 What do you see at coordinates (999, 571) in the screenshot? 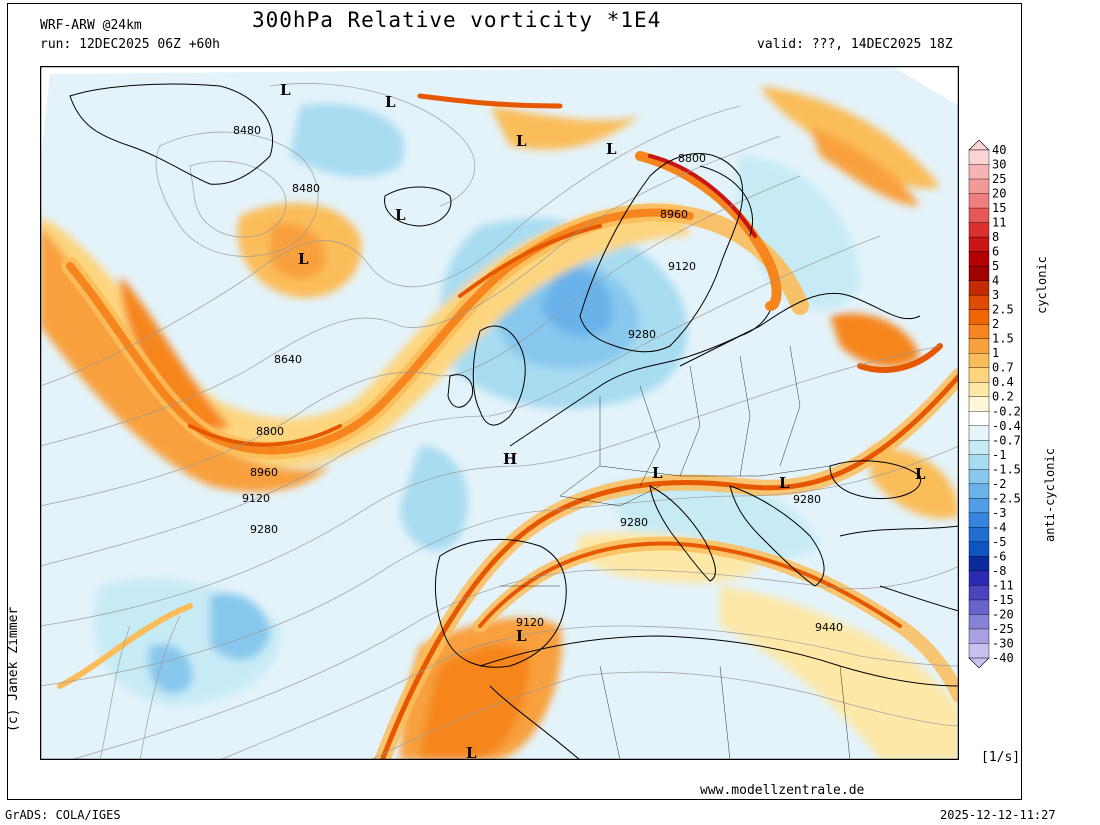
I see `colorbar-tick-label: -8` at bounding box center [999, 571].